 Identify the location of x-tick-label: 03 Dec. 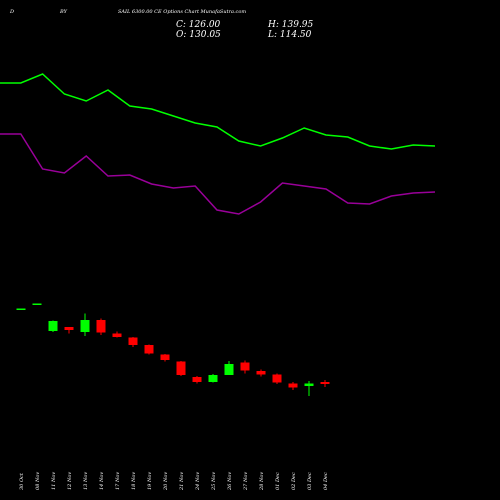
(310, 481).